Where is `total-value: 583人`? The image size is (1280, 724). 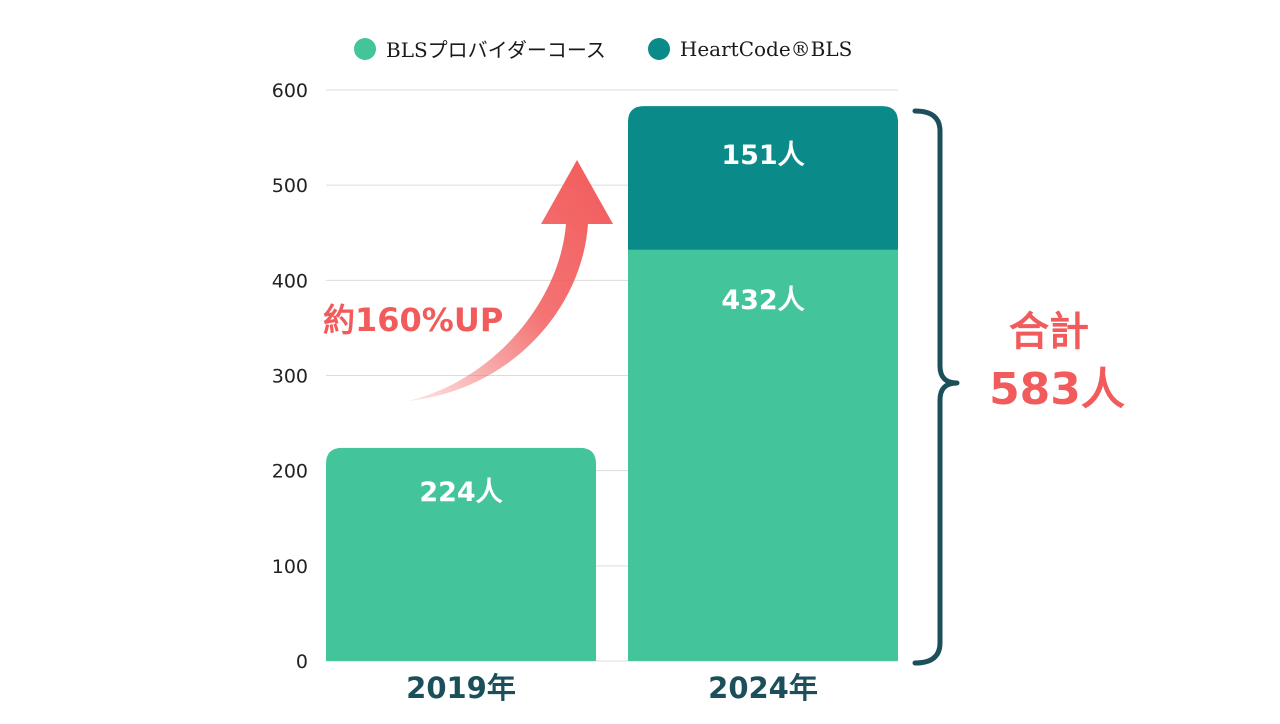 total-value: 583人 is located at coordinates (1057, 389).